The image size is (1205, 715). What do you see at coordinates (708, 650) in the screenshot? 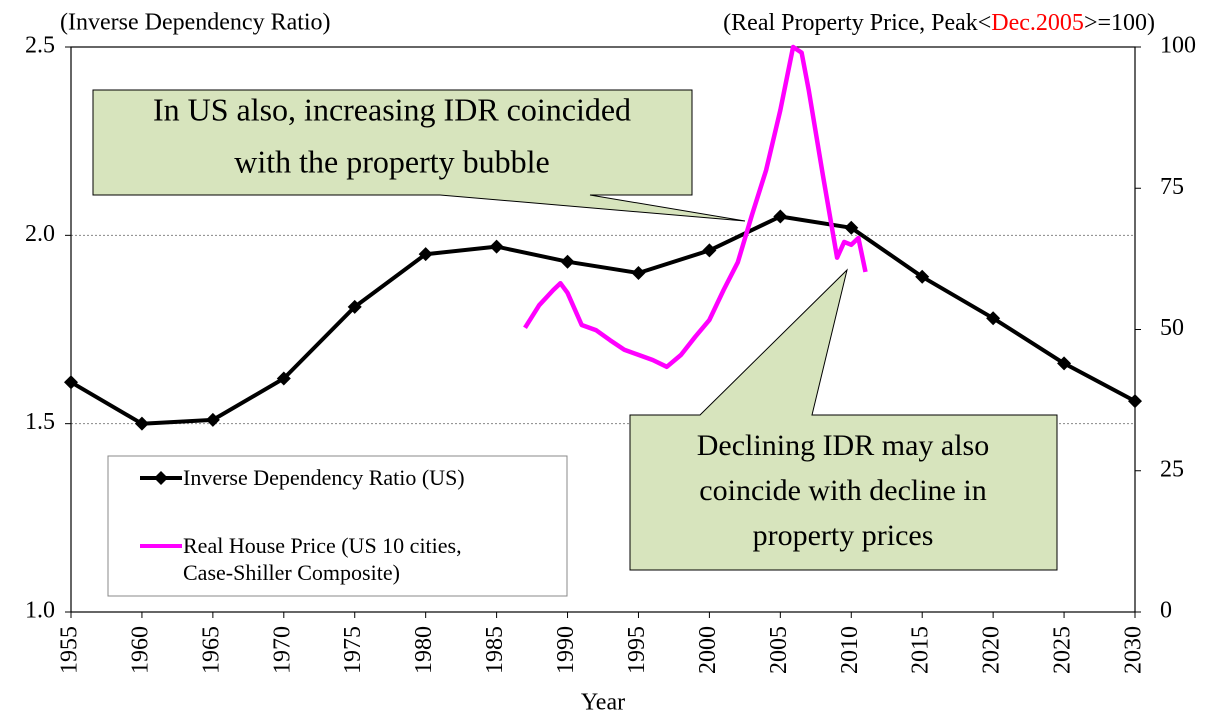
I see `x-tick-label: 2000` at bounding box center [708, 650].